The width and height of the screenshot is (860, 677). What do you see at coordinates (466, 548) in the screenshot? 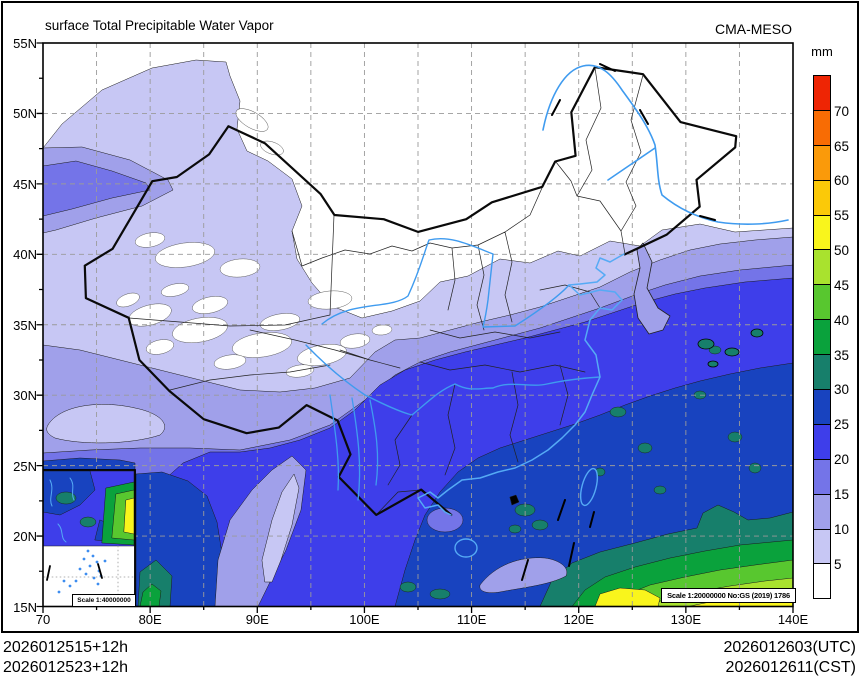
I see `hainan-island` at bounding box center [466, 548].